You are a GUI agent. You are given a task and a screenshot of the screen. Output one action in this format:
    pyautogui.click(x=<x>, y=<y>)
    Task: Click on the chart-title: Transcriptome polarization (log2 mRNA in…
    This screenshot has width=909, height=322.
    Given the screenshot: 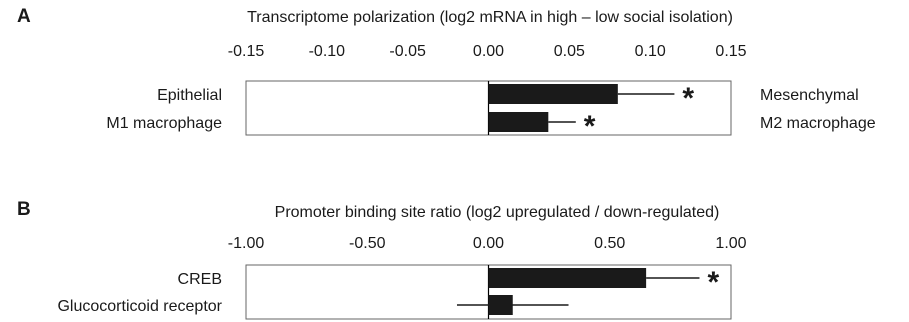 What is the action you would take?
    pyautogui.click(x=490, y=17)
    